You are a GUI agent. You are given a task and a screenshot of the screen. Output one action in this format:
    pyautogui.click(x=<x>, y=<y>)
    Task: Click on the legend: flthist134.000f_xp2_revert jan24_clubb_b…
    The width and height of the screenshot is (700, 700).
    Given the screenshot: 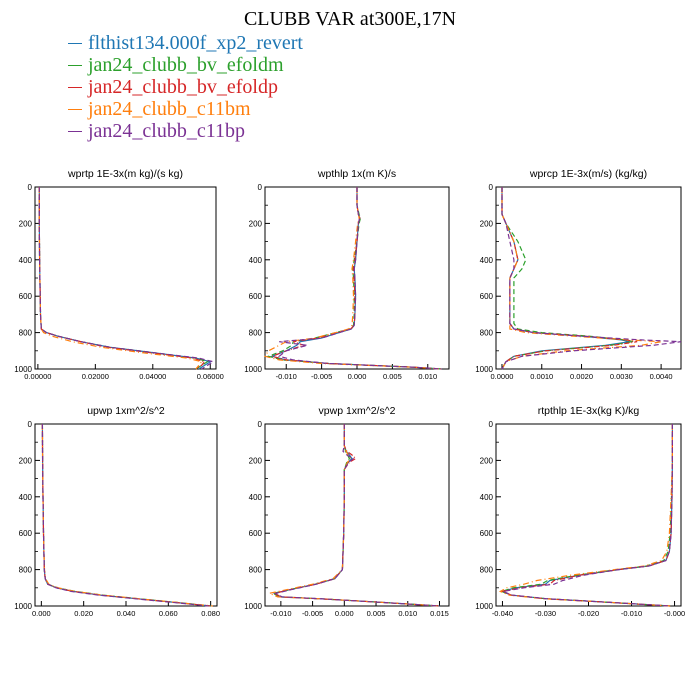 What is the action you would take?
    pyautogui.click(x=185, y=87)
    